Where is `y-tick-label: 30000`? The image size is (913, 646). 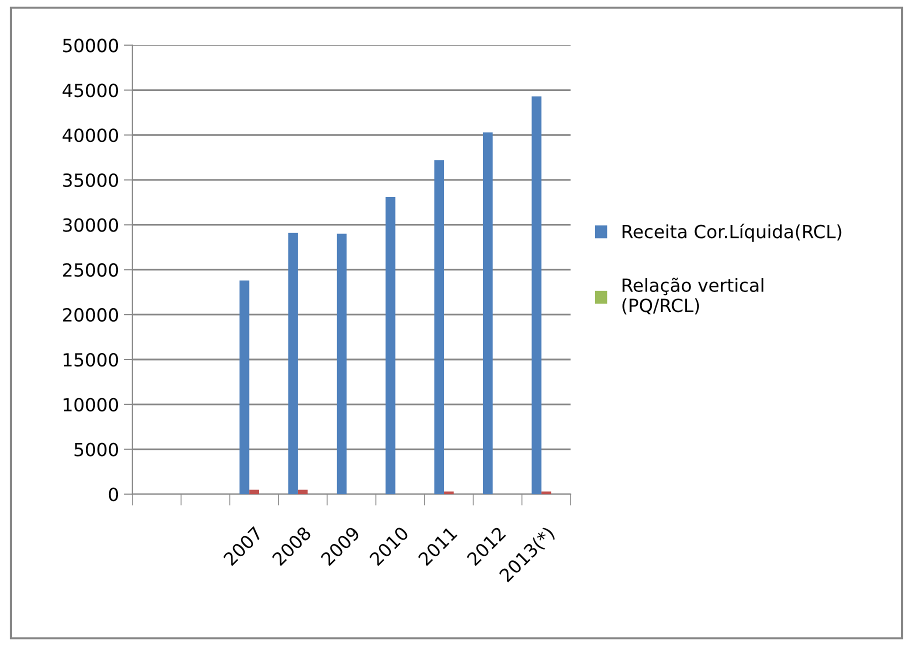 y-tick-label: 30000 is located at coordinates (90, 225).